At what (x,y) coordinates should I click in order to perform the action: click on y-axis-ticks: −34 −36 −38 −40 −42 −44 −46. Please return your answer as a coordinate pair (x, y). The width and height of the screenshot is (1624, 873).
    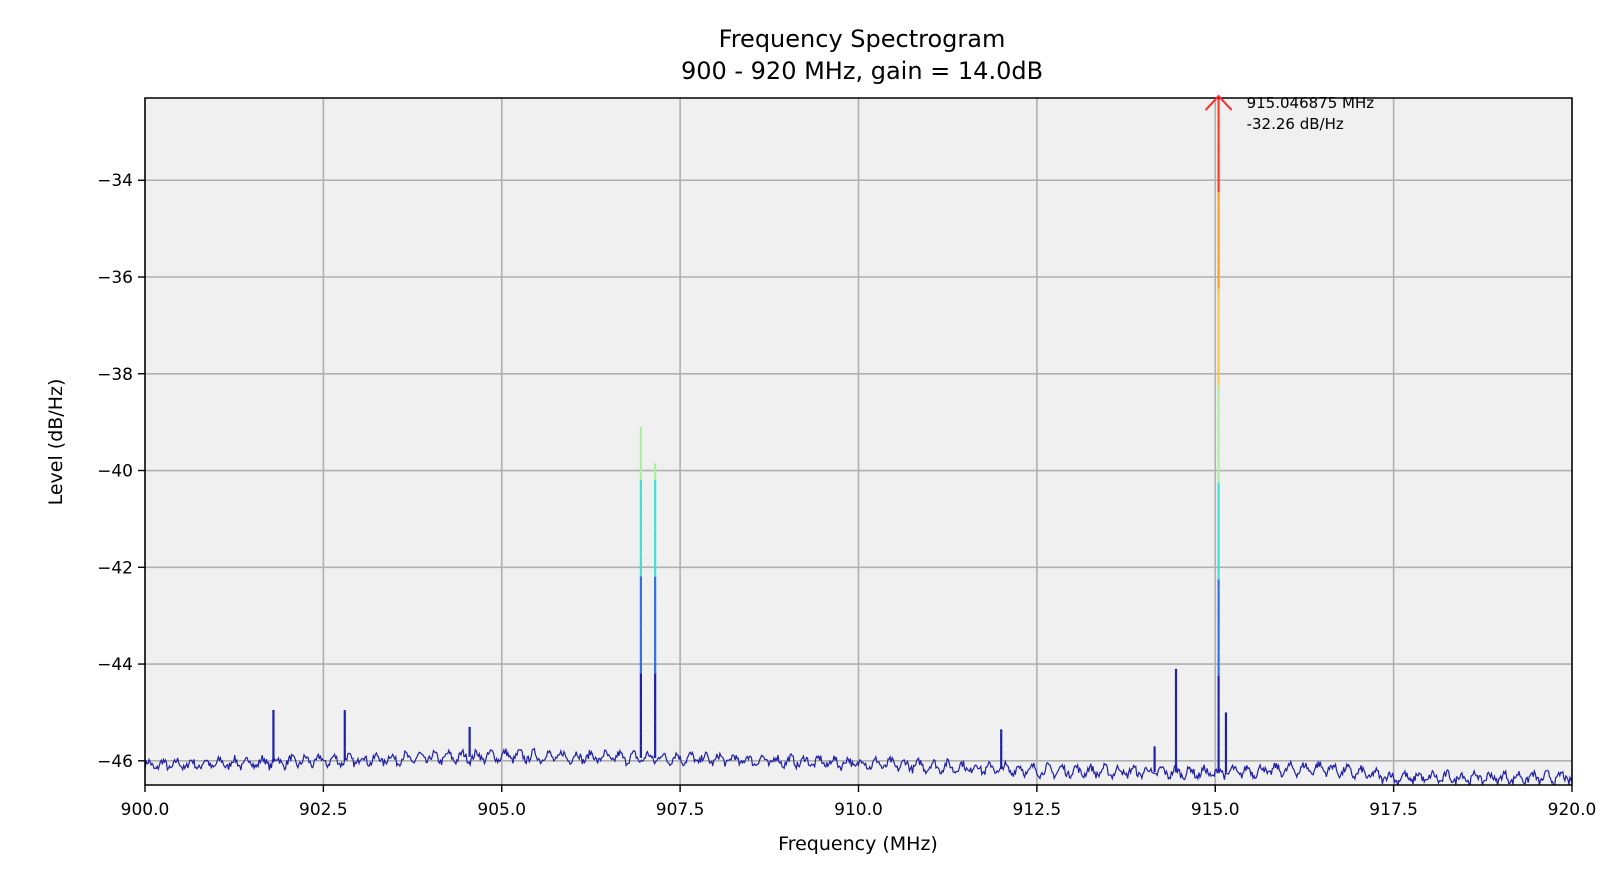
    Looking at the image, I should click on (121, 471).